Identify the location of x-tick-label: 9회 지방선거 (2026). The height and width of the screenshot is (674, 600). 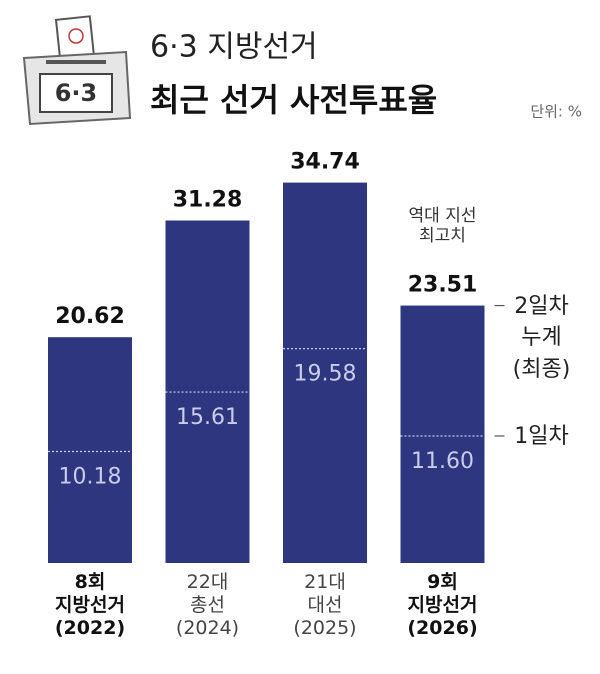
(442, 605).